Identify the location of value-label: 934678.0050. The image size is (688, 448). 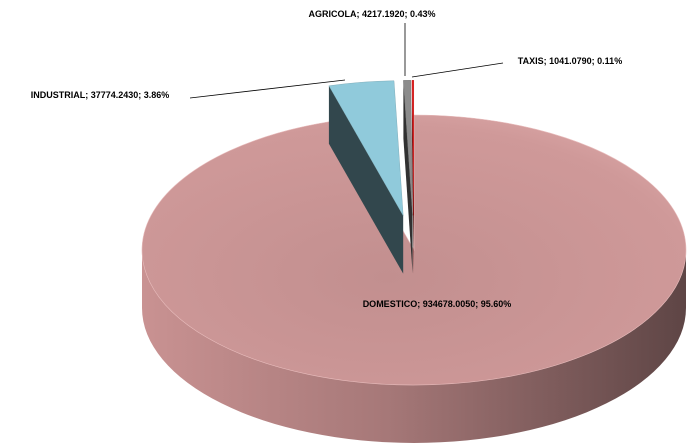
(449, 304).